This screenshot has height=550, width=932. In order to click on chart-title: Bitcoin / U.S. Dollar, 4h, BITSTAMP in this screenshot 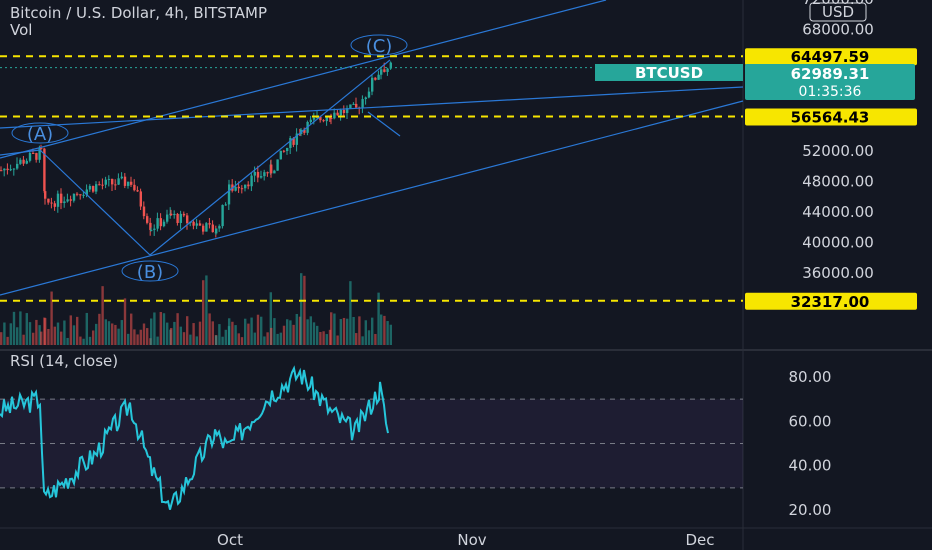, I will do `click(138, 13)`.